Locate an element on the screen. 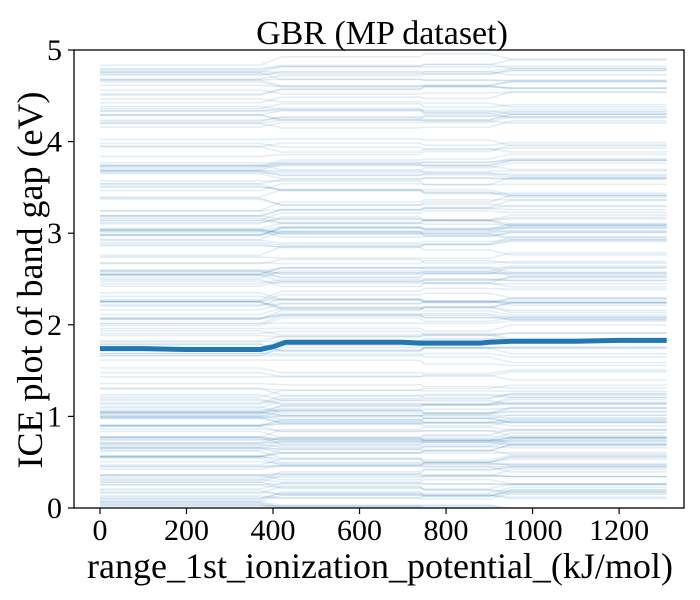 The width and height of the screenshot is (700, 600). y-tick-label: 4 is located at coordinates (54, 142).